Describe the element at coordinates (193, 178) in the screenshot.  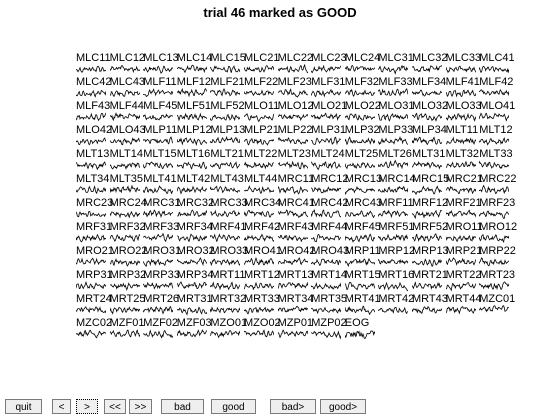
I see `channel-label: MLT42` at that location.